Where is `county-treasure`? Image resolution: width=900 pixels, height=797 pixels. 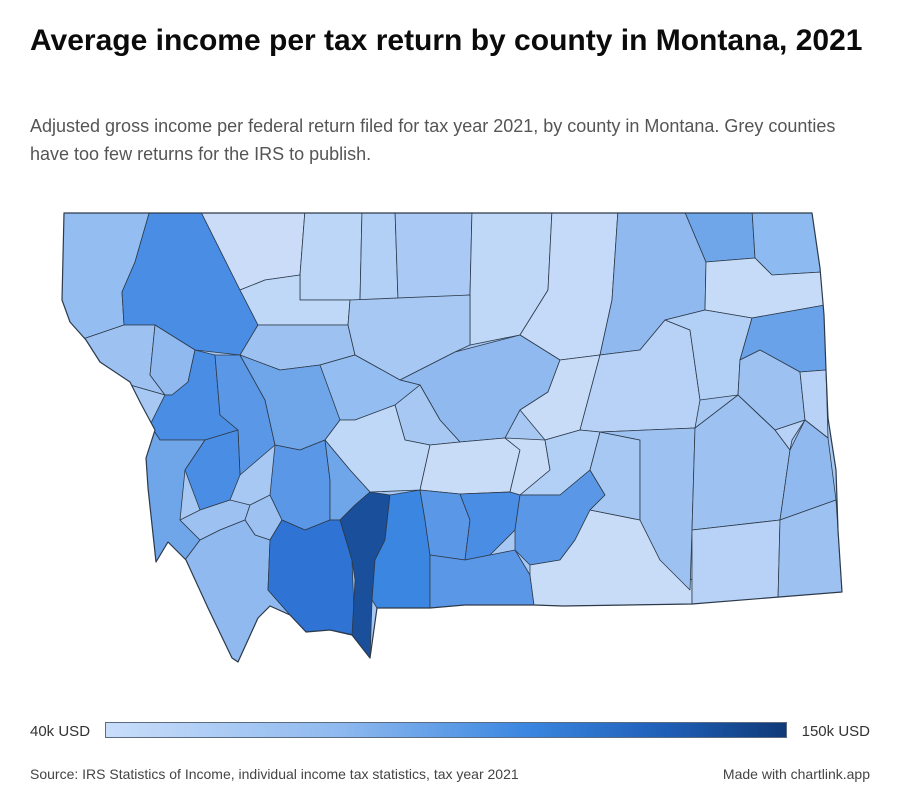 county-treasure is located at coordinates (615, 476).